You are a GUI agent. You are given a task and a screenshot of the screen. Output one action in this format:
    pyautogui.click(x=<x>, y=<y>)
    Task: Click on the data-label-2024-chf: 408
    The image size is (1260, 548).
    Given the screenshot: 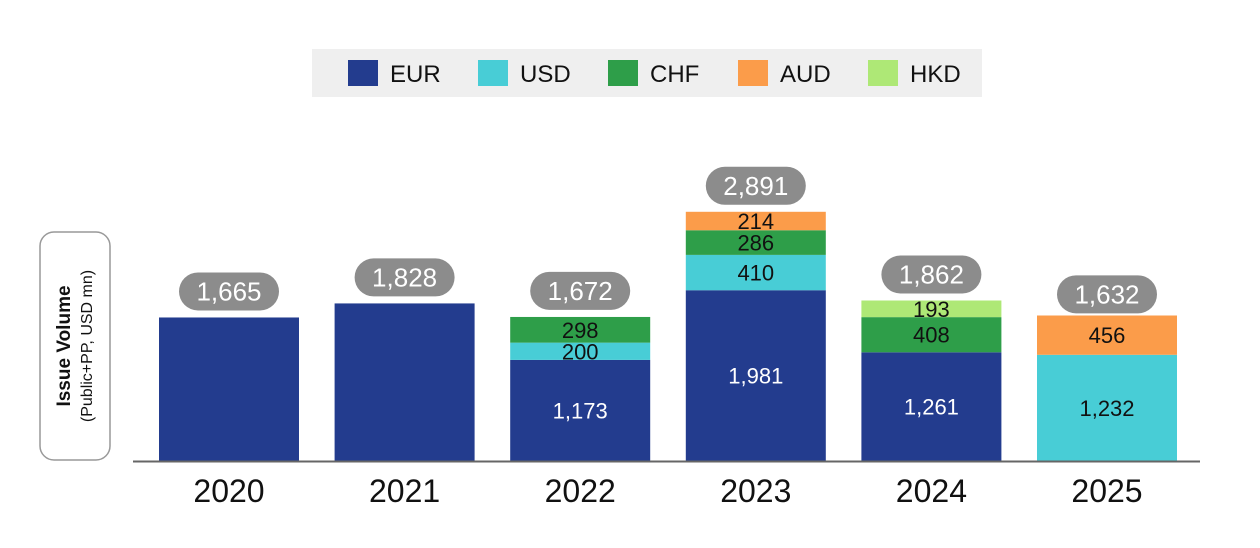 What is the action you would take?
    pyautogui.click(x=931, y=335)
    